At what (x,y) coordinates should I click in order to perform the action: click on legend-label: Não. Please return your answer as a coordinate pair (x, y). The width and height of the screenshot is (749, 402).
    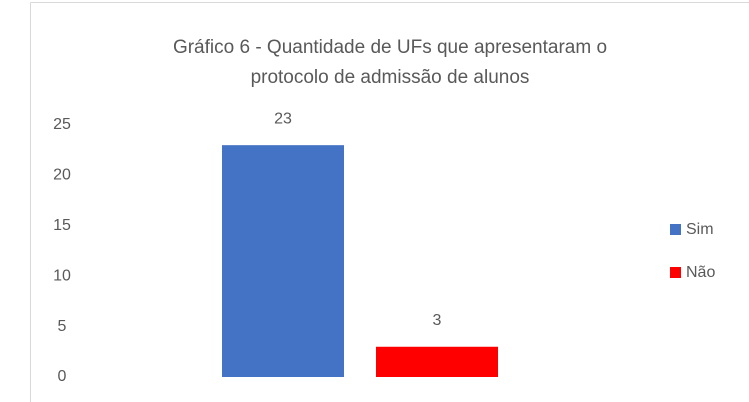
    Looking at the image, I should click on (700, 272).